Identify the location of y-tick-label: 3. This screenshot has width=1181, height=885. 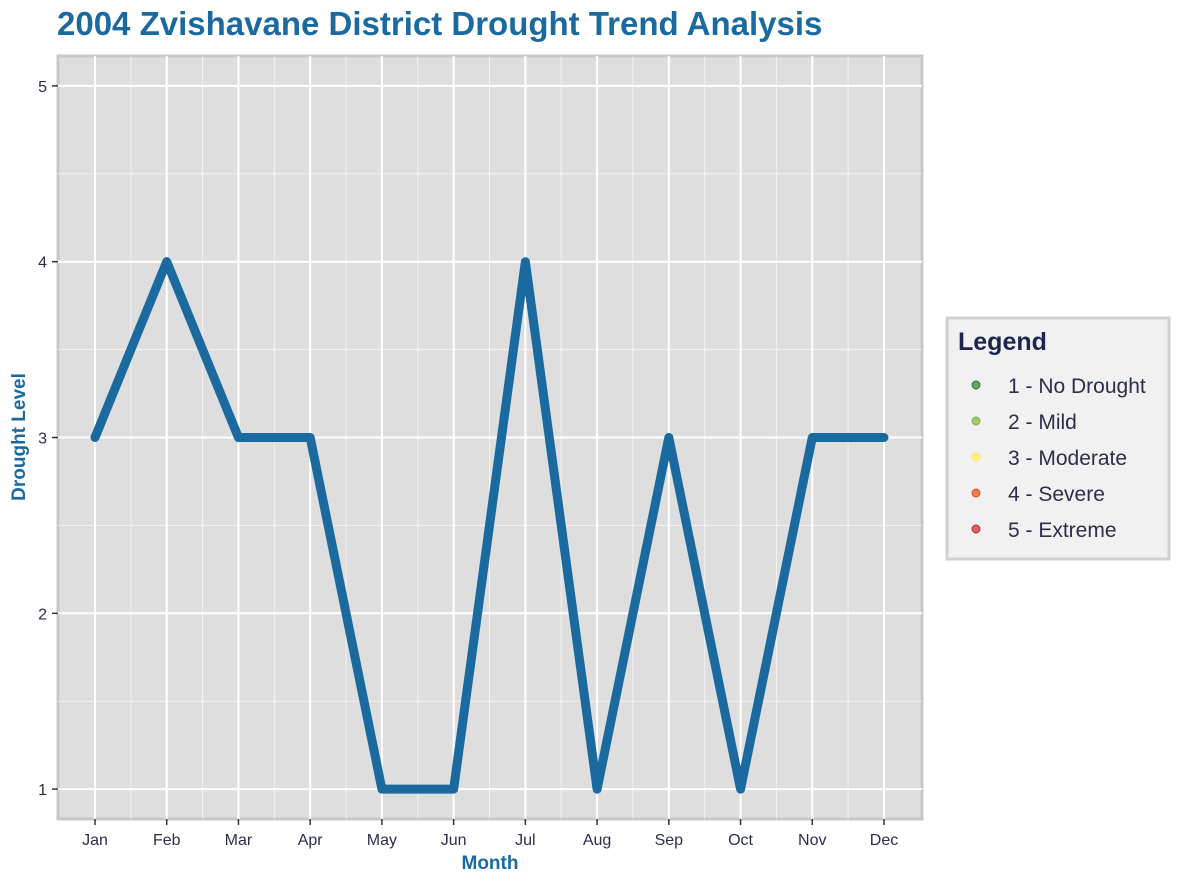
(42, 439).